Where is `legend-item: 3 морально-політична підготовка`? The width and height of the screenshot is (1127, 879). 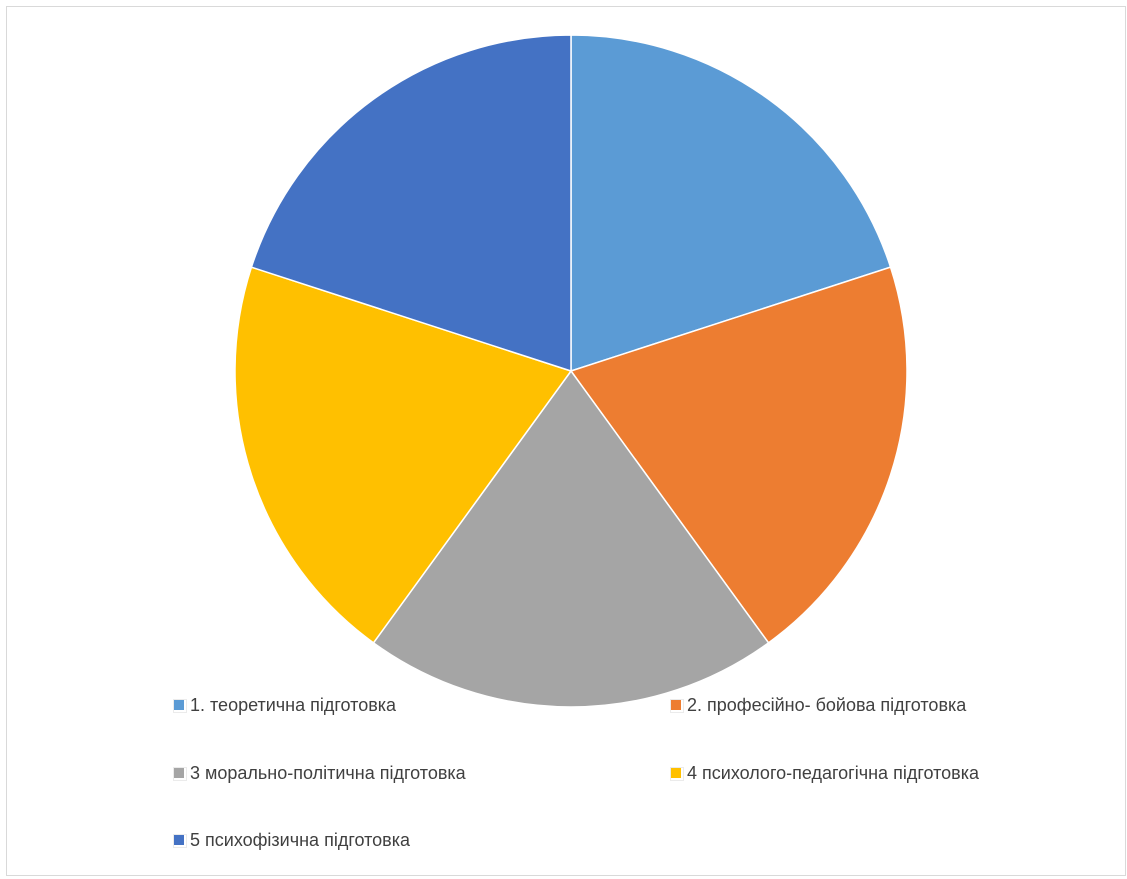
legend-item: 3 морально-політична підготовка is located at coordinates (319, 773).